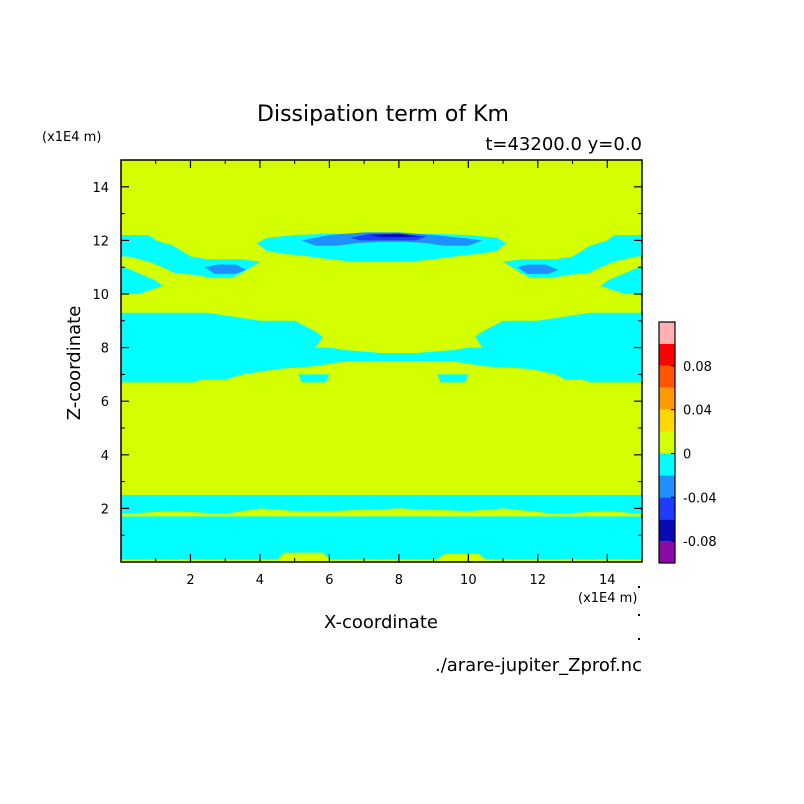  I want to click on colorbar-frame, so click(667, 442).